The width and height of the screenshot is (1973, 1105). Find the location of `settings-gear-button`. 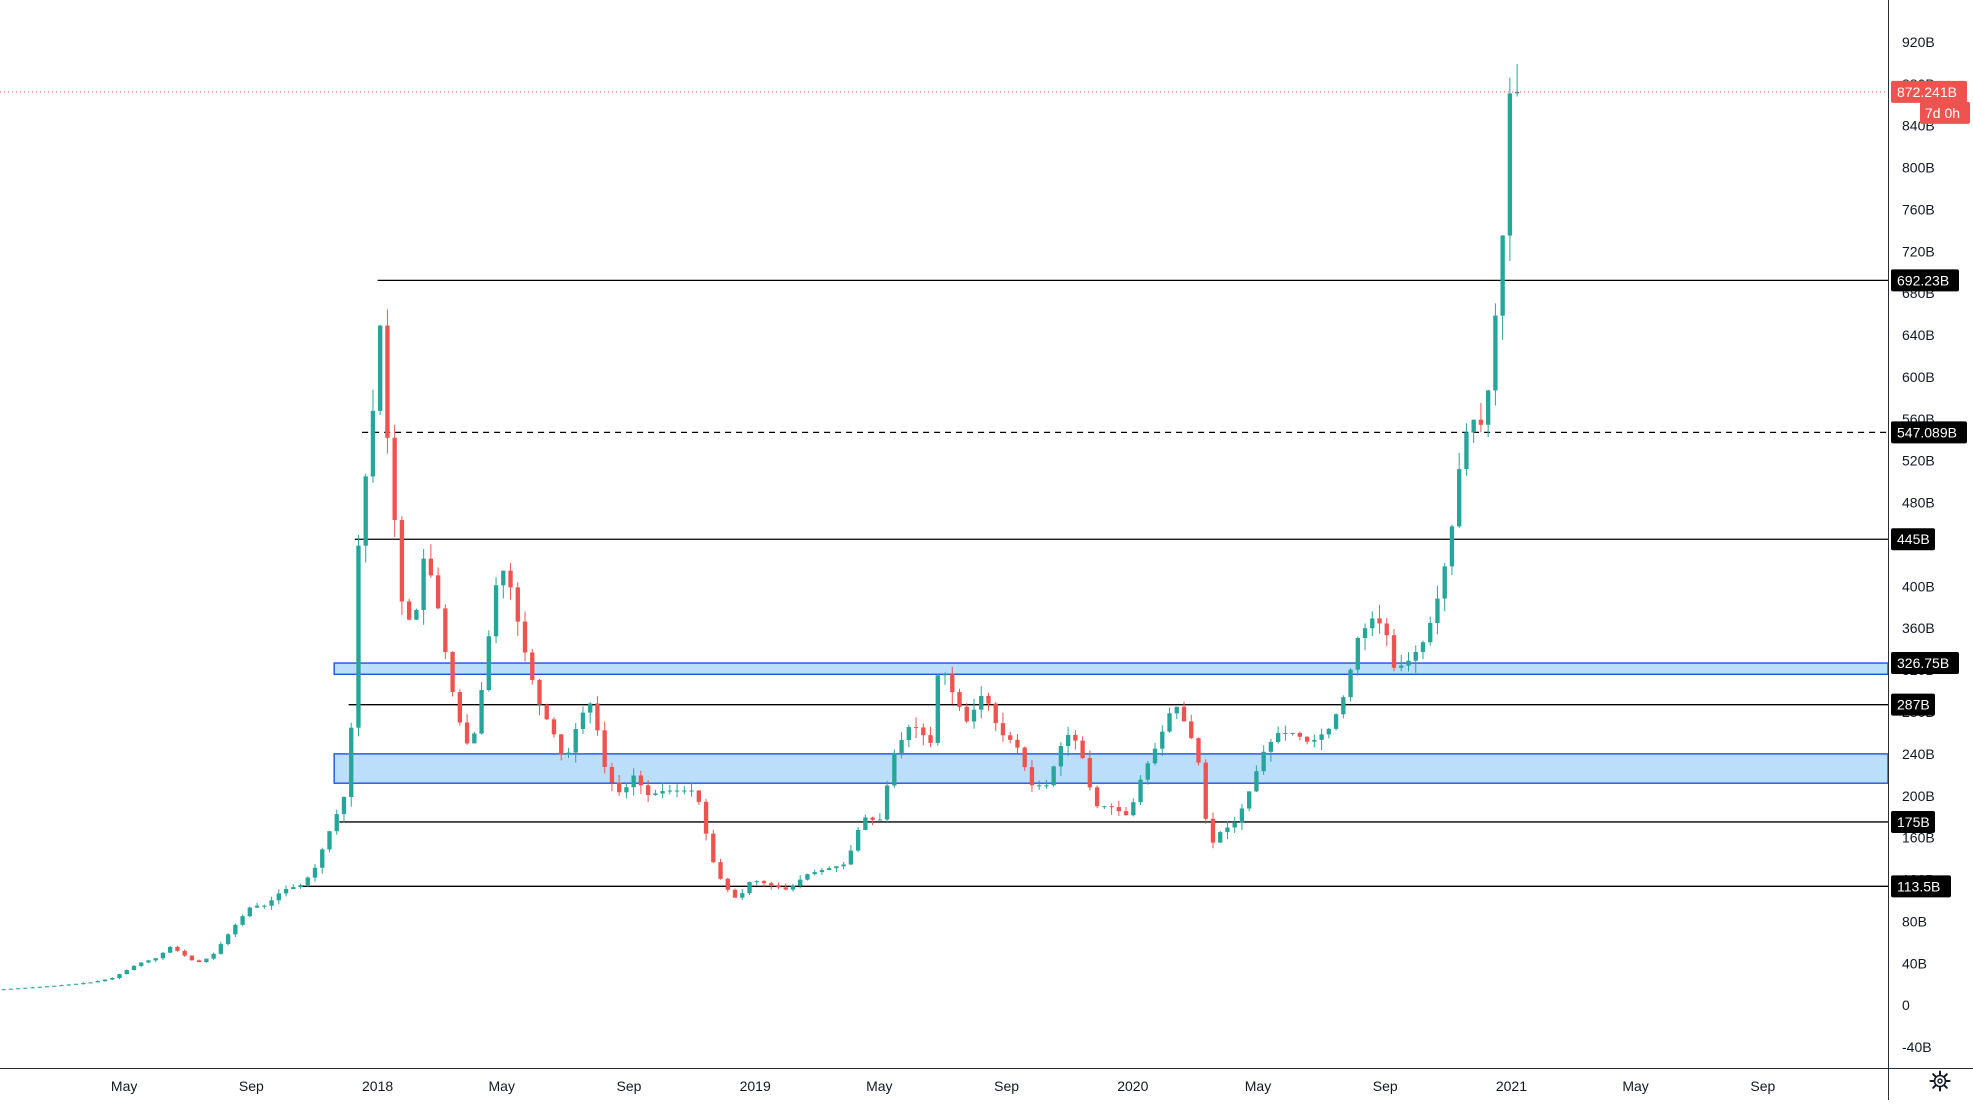

settings-gear-button is located at coordinates (1940, 1081).